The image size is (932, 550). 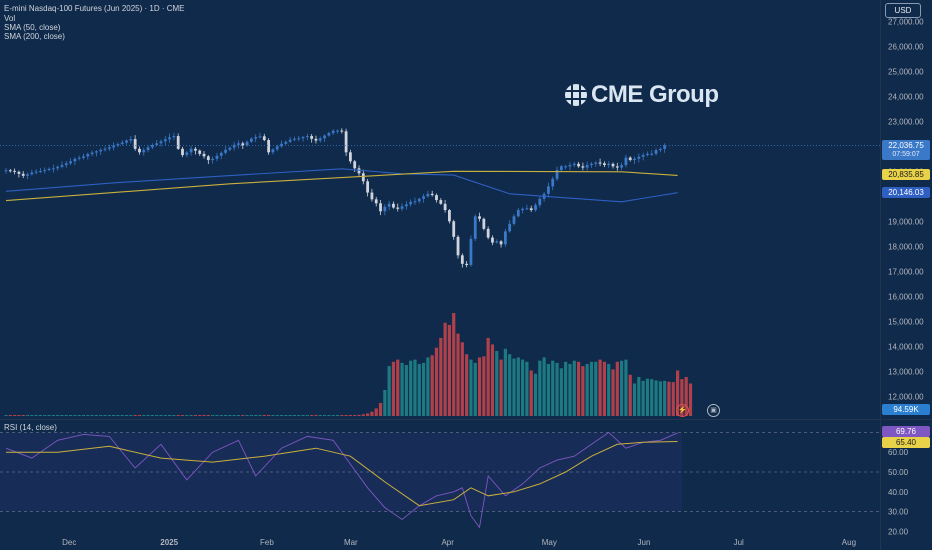 I want to click on currency-button: USD, so click(x=903, y=10).